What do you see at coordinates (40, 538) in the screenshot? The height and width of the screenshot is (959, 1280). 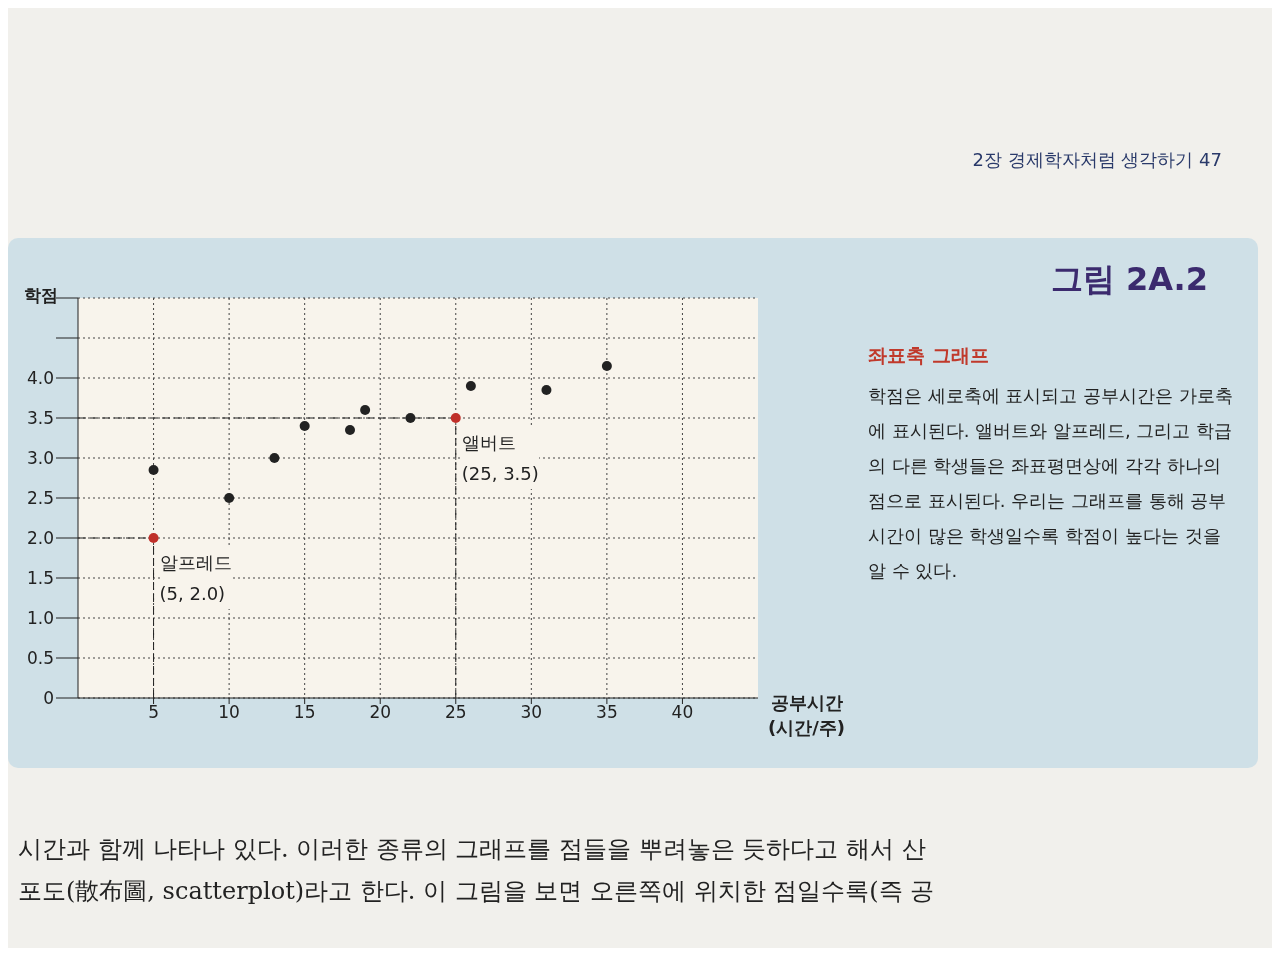 I see `y-tick-label: 2.0` at bounding box center [40, 538].